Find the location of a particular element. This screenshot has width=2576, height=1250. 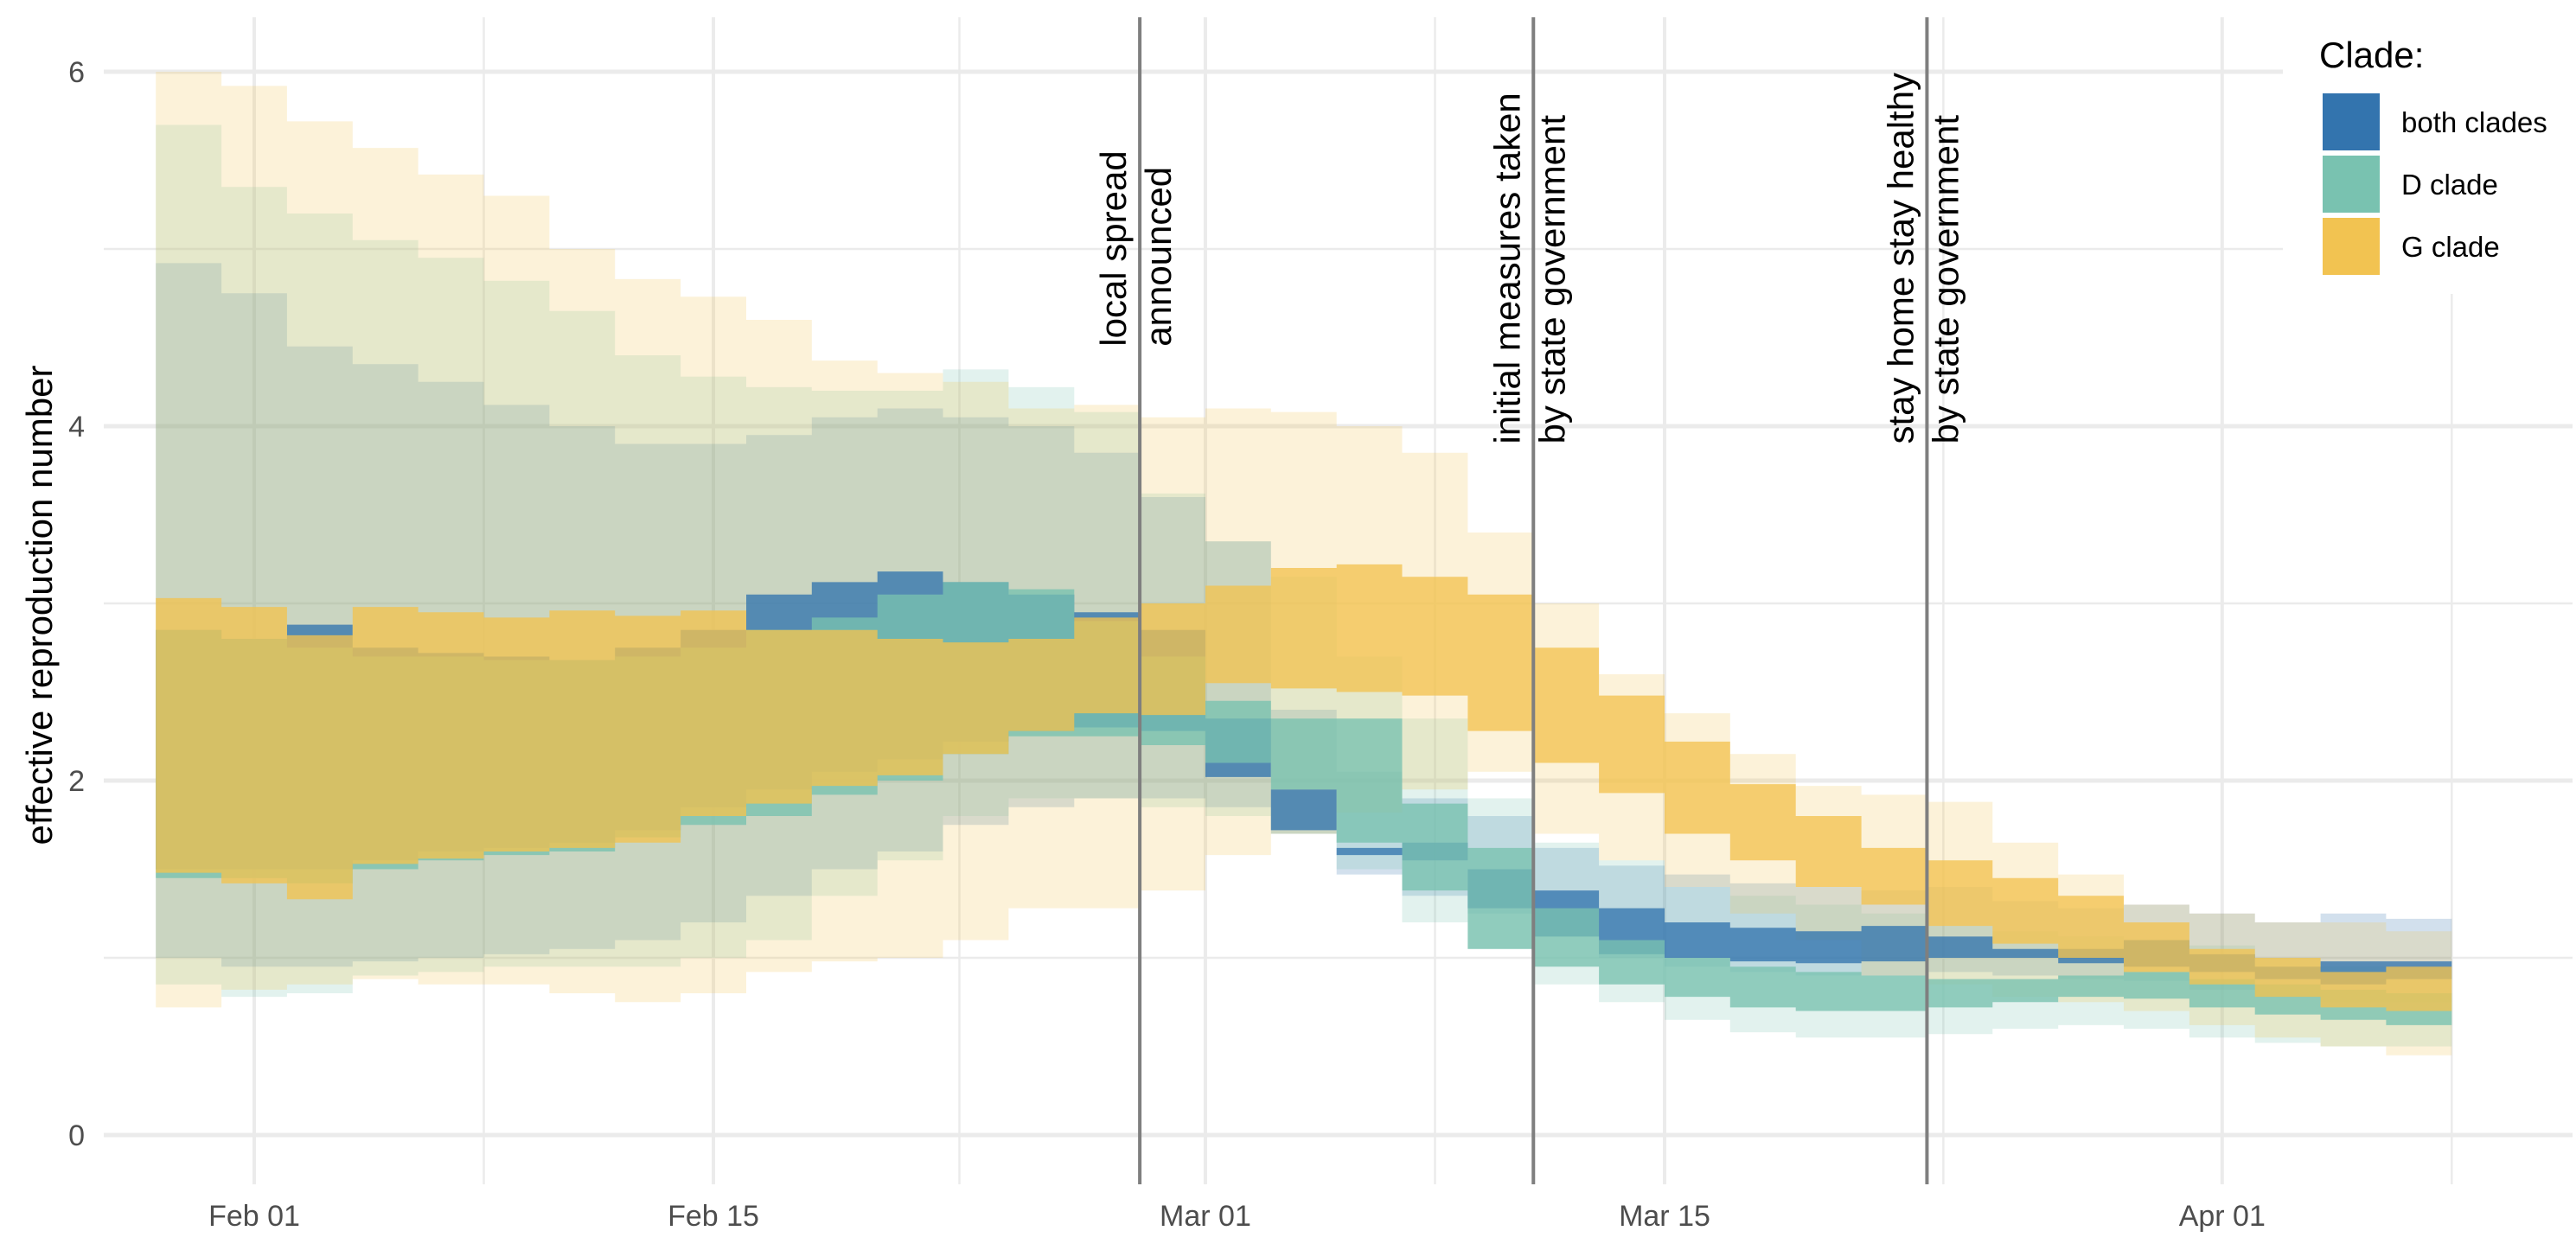

y-axis-ticks: 0 2 4 6 is located at coordinates (77, 604).